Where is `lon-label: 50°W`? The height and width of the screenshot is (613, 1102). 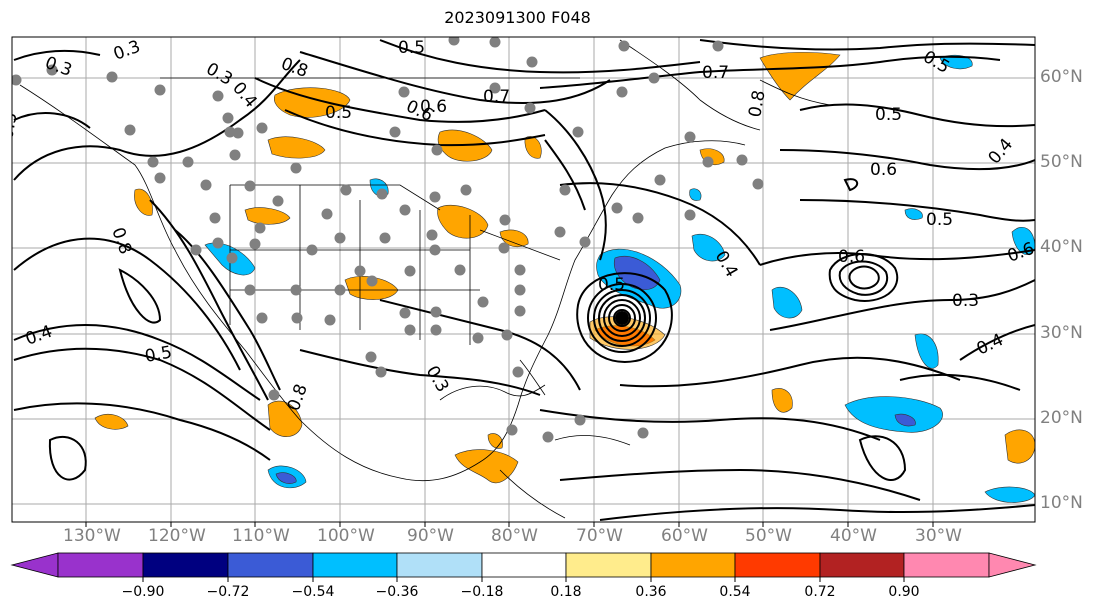
lon-label: 50°W is located at coordinates (768, 536).